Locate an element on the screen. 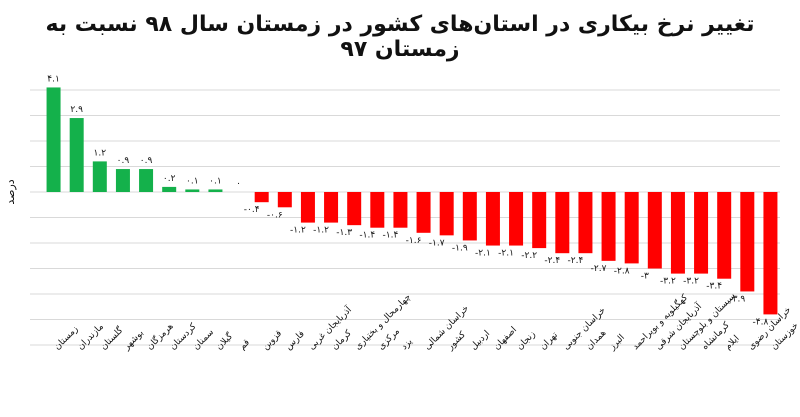  category-label: فارس is located at coordinates (295, 340).